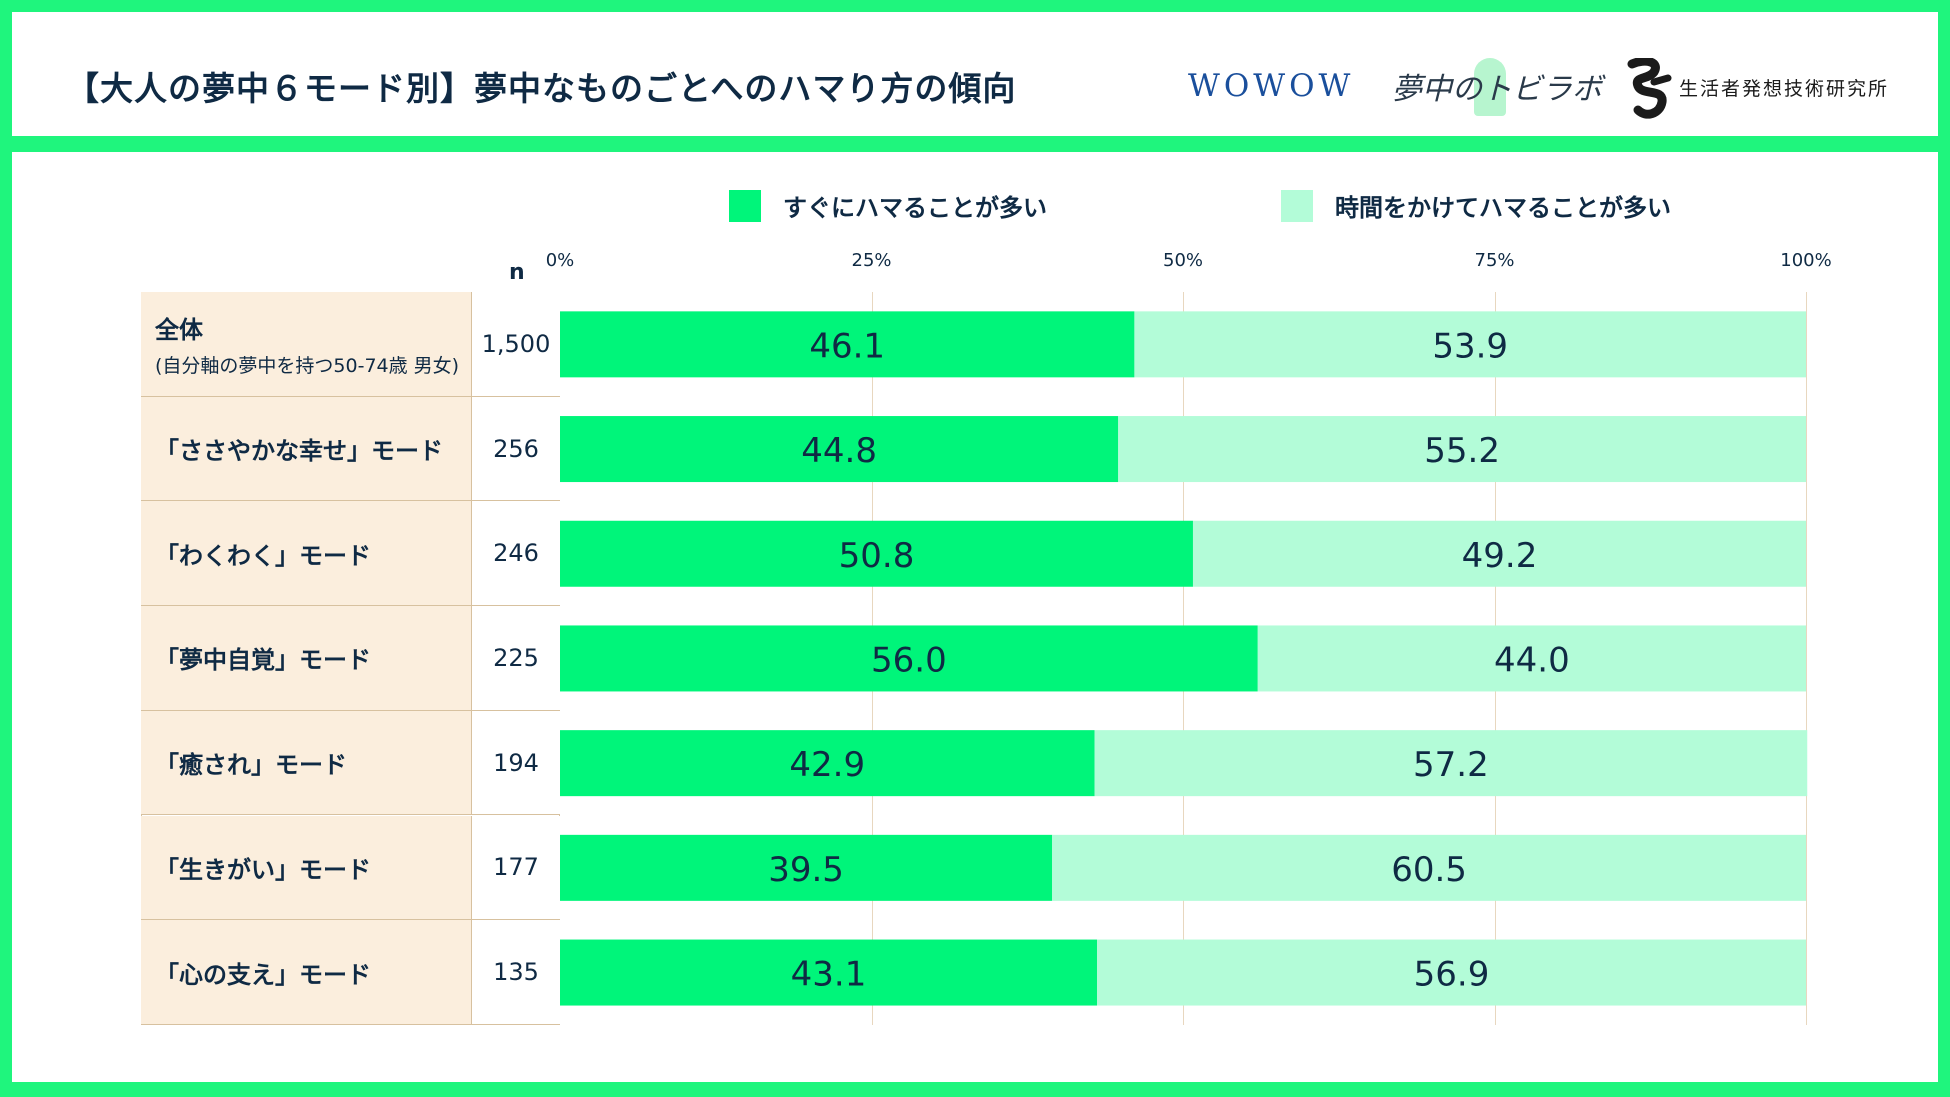  I want to click on sample-size-cell: 225, so click(515, 658).